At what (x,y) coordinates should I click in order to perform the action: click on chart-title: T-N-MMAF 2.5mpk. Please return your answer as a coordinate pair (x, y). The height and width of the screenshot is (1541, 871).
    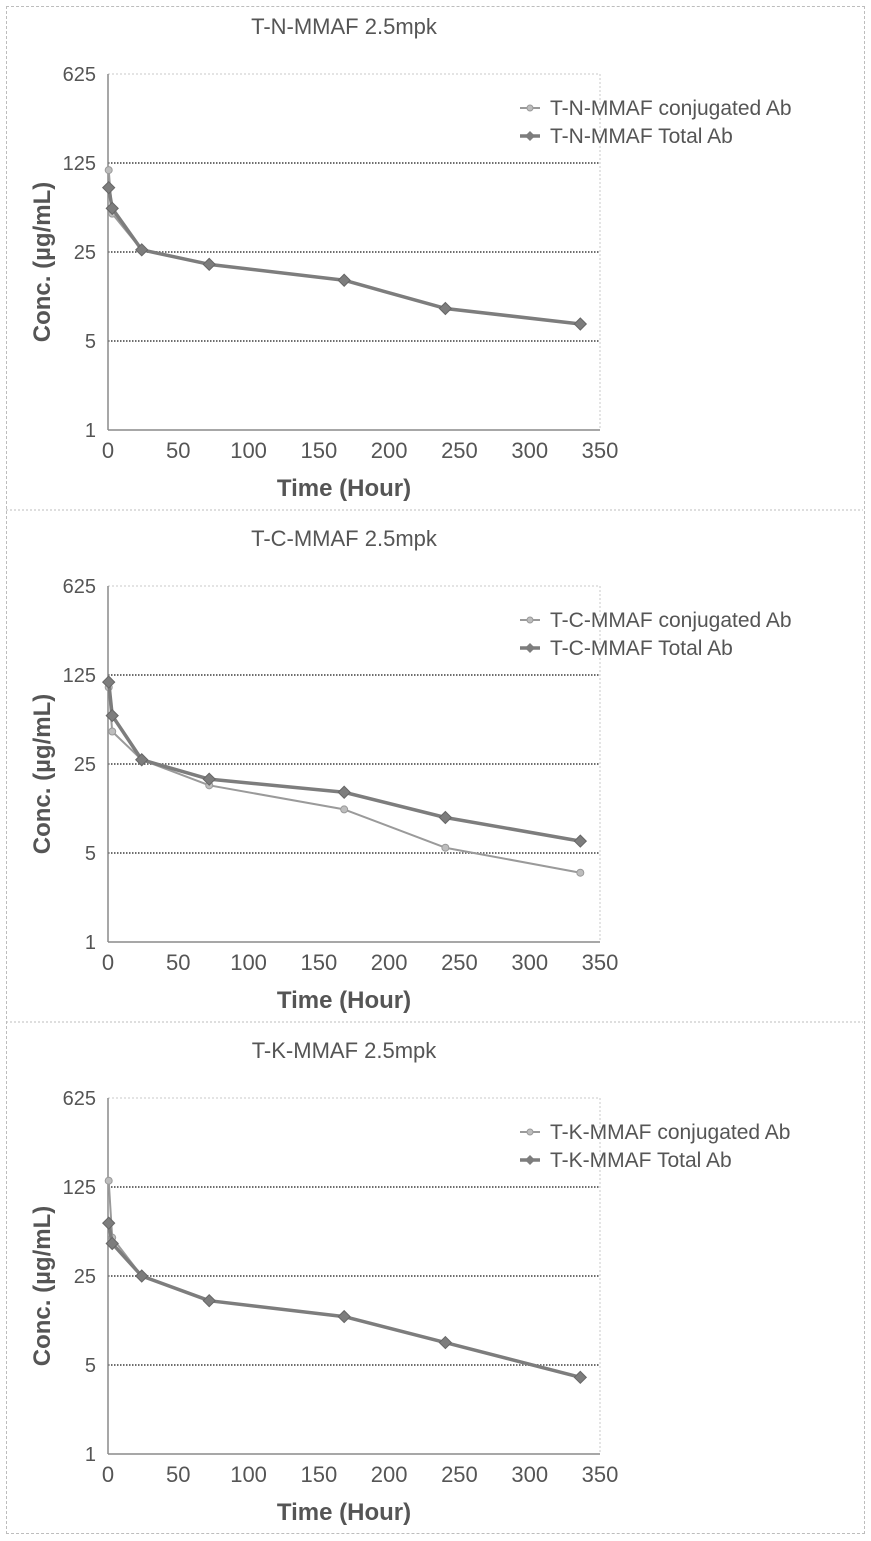
    Looking at the image, I should click on (344, 26).